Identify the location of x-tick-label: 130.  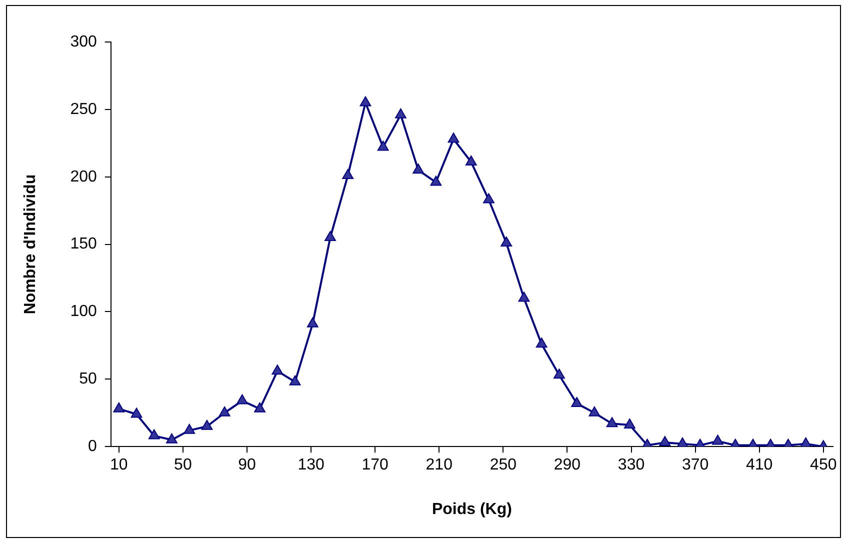
(311, 465).